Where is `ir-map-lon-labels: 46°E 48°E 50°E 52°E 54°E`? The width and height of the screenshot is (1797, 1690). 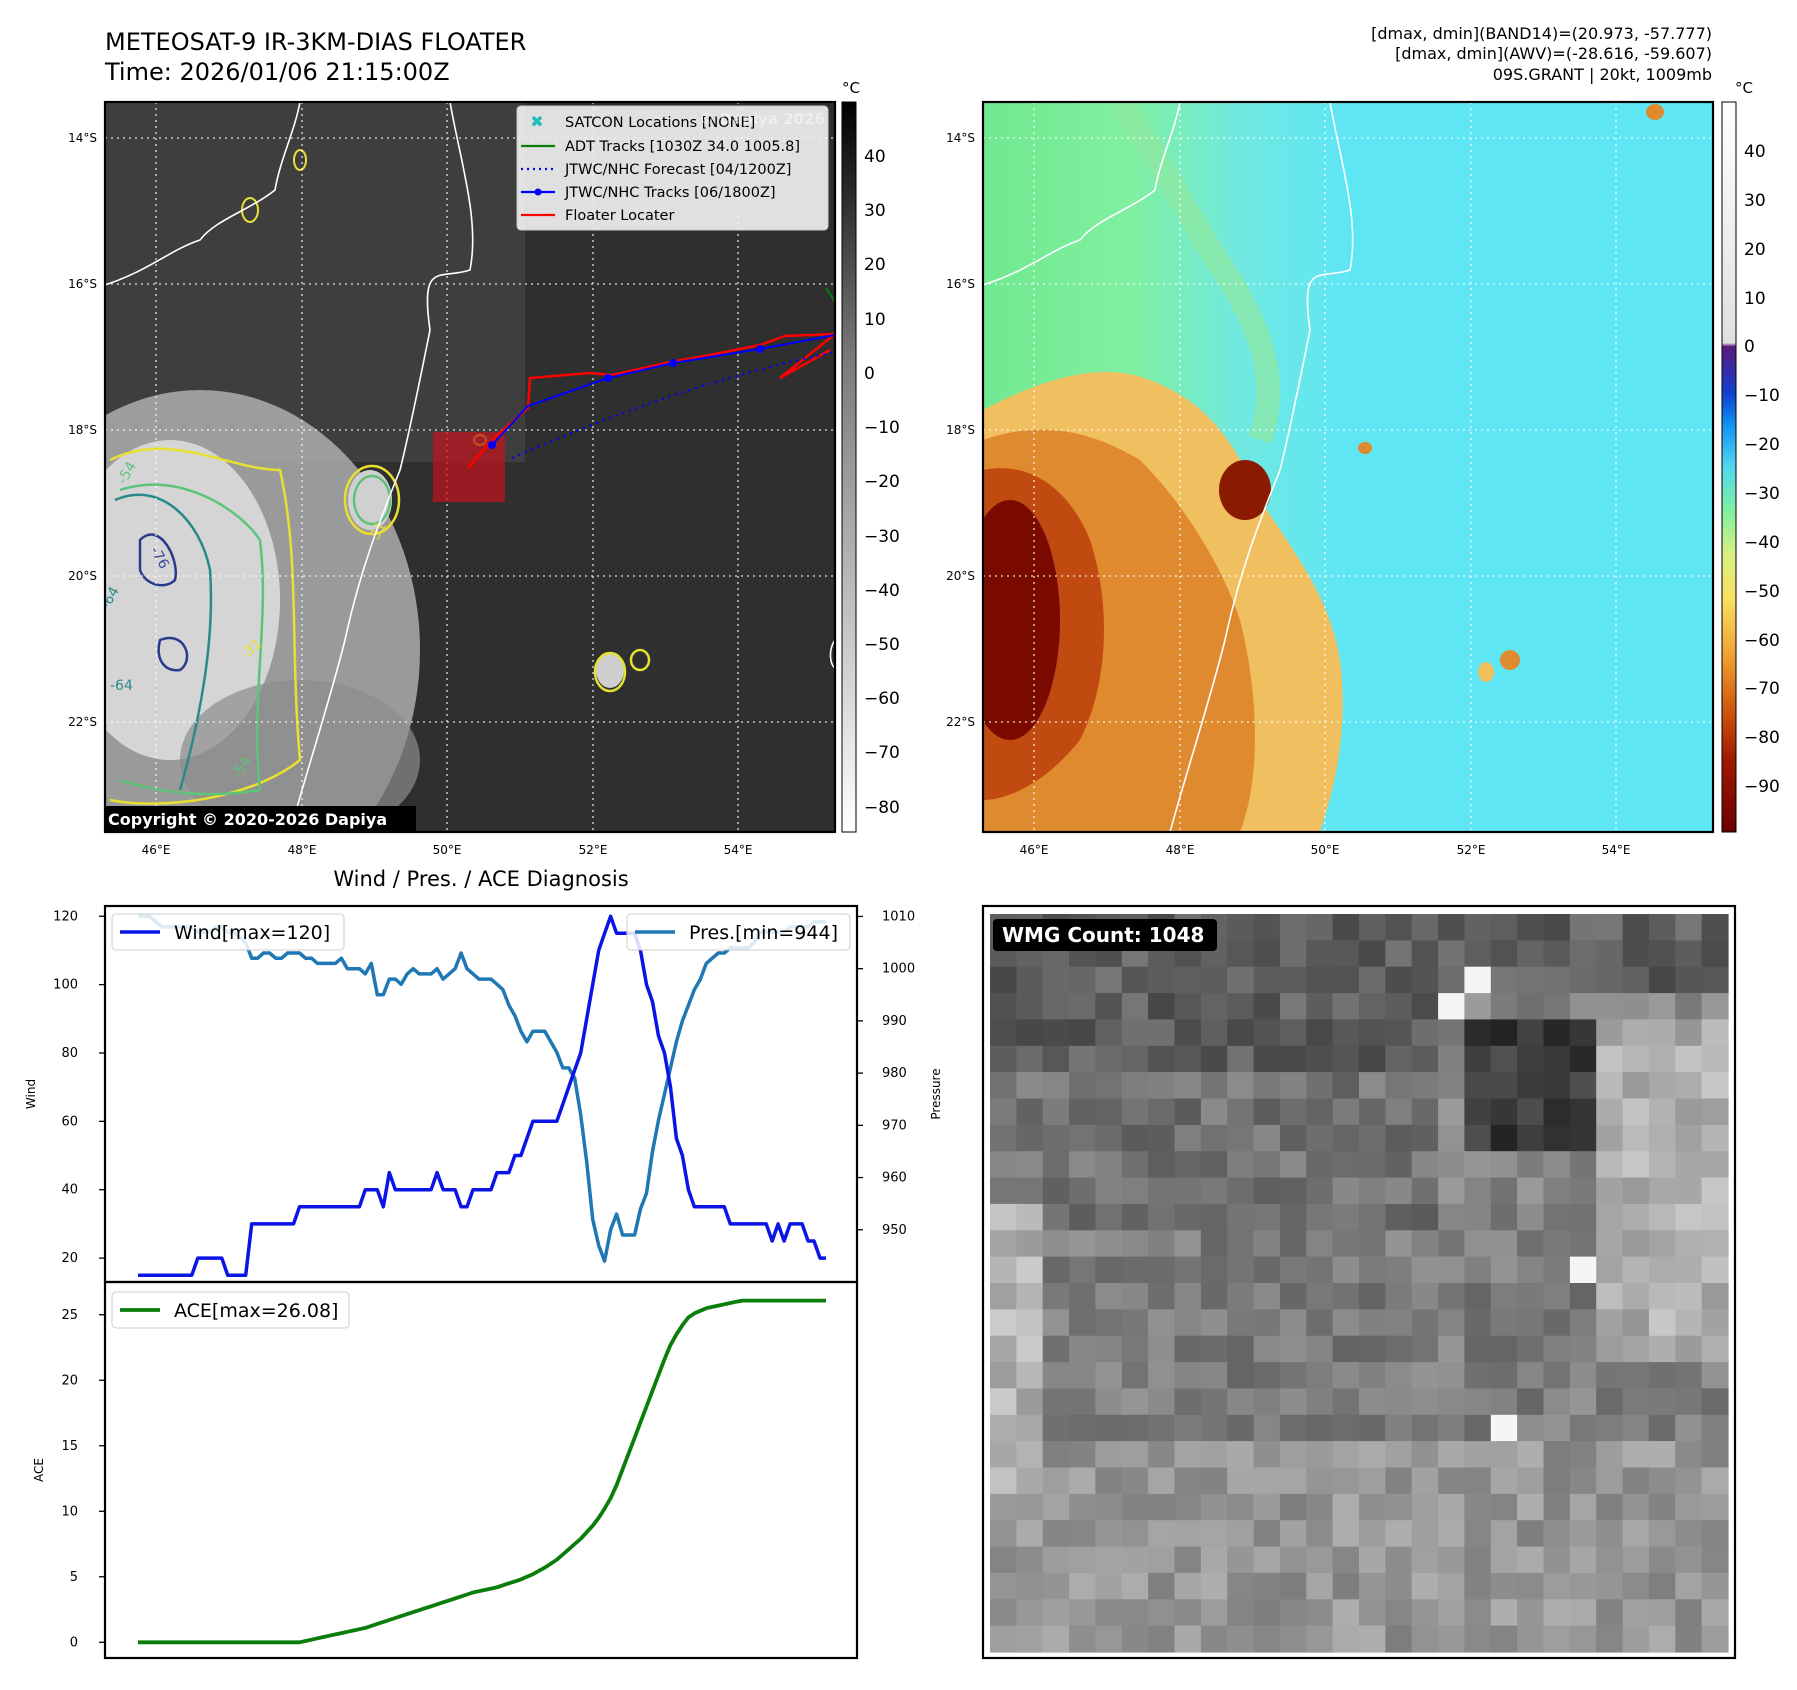
ir-map-lon-labels: 46°E 48°E 50°E 52°E 54°E is located at coordinates (447, 850).